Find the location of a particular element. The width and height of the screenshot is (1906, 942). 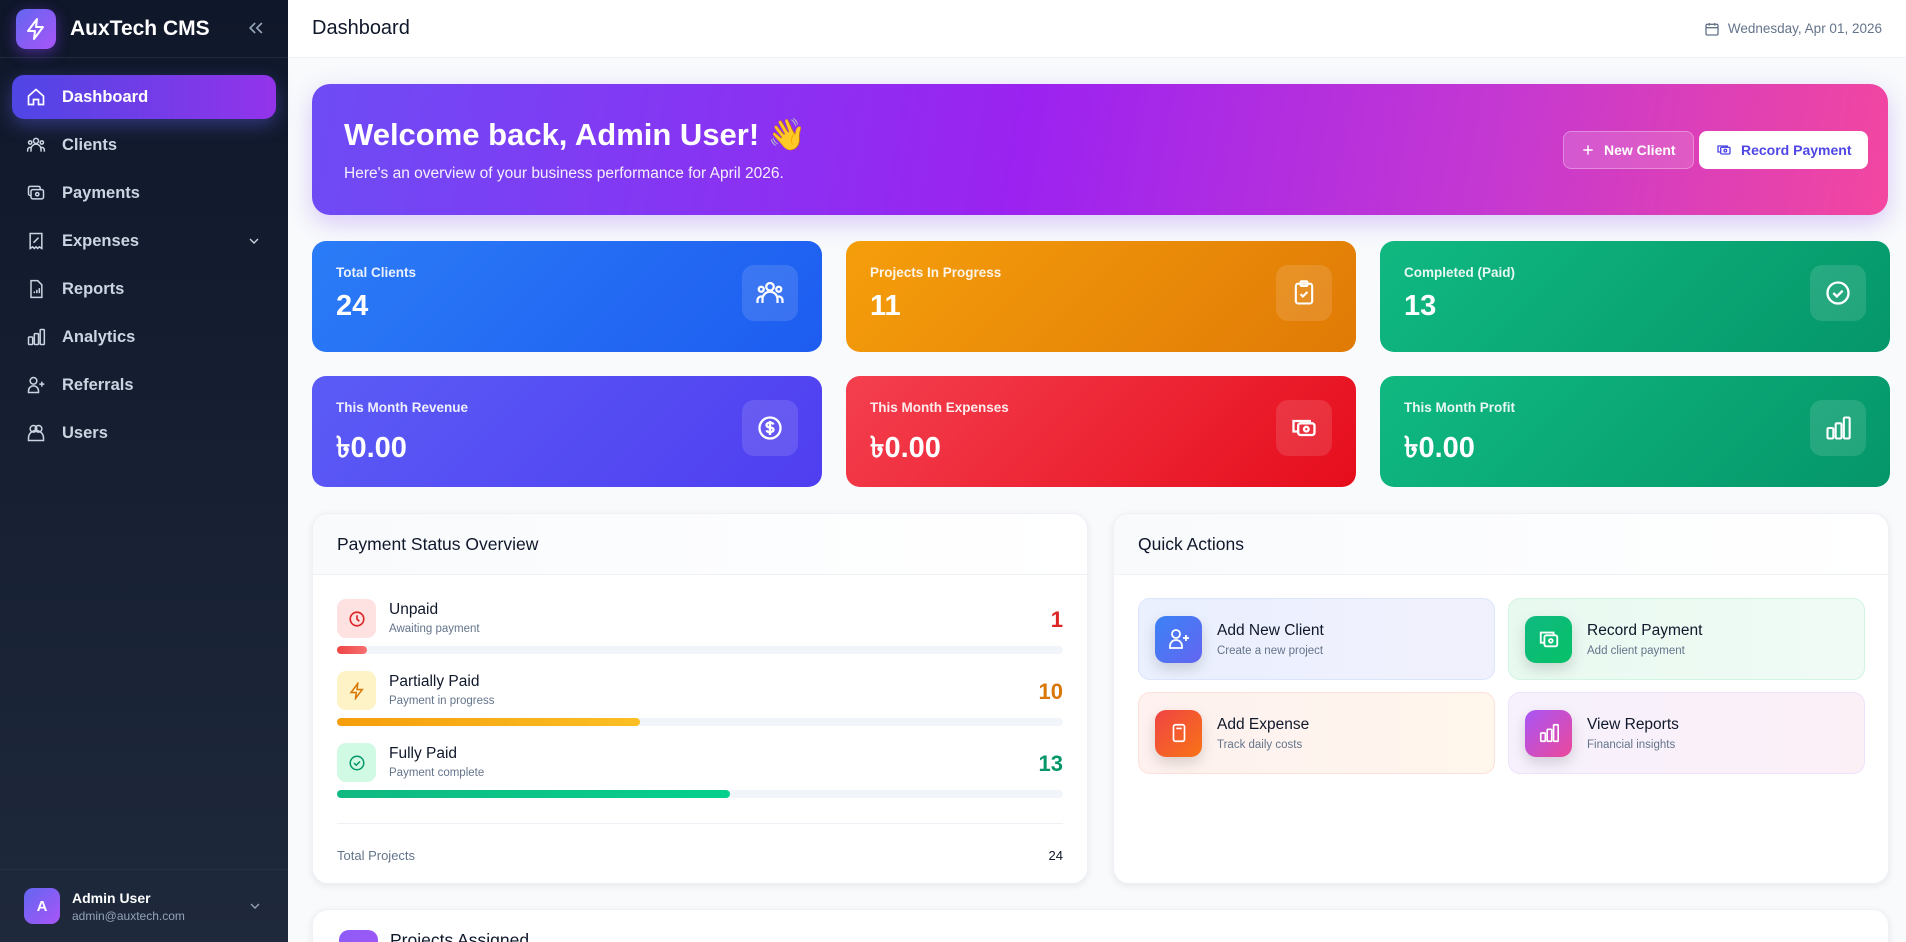

status-name: Unpaid is located at coordinates (414, 609).